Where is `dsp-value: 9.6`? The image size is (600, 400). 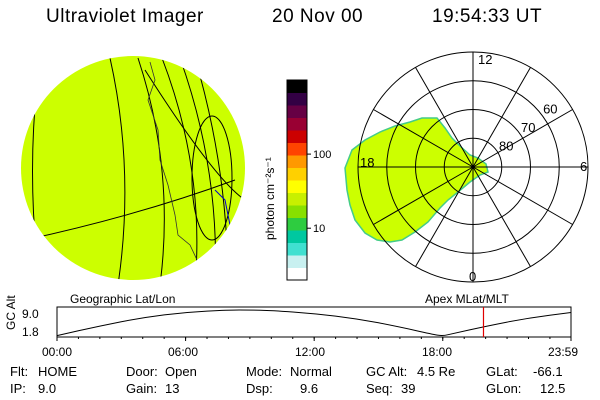 dsp-value: 9.6 is located at coordinates (309, 388).